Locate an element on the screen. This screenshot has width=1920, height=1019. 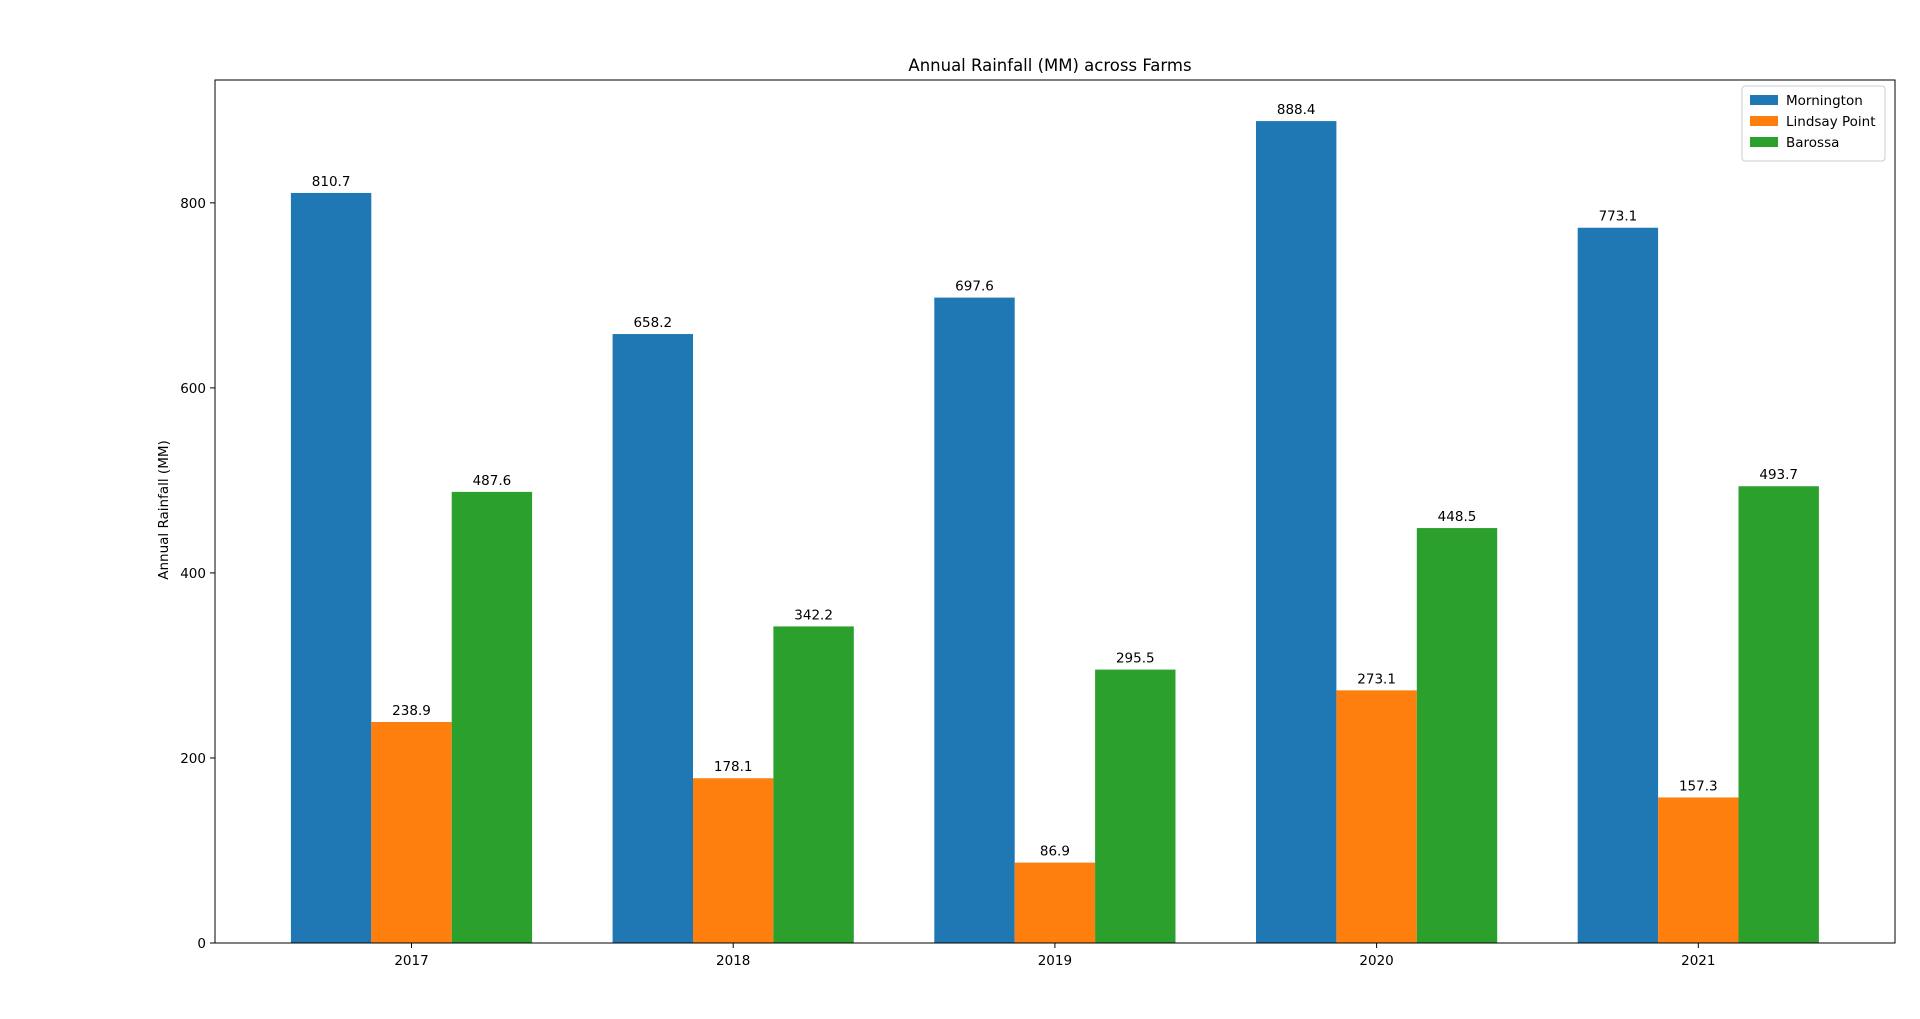
bar-value-label: 342.2 is located at coordinates (813, 615).